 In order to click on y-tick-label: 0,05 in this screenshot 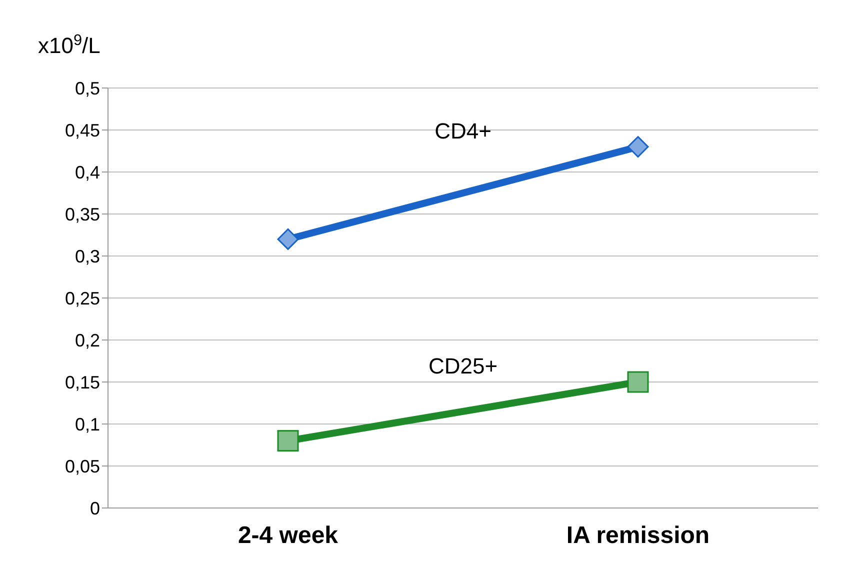, I will do `click(82, 466)`.